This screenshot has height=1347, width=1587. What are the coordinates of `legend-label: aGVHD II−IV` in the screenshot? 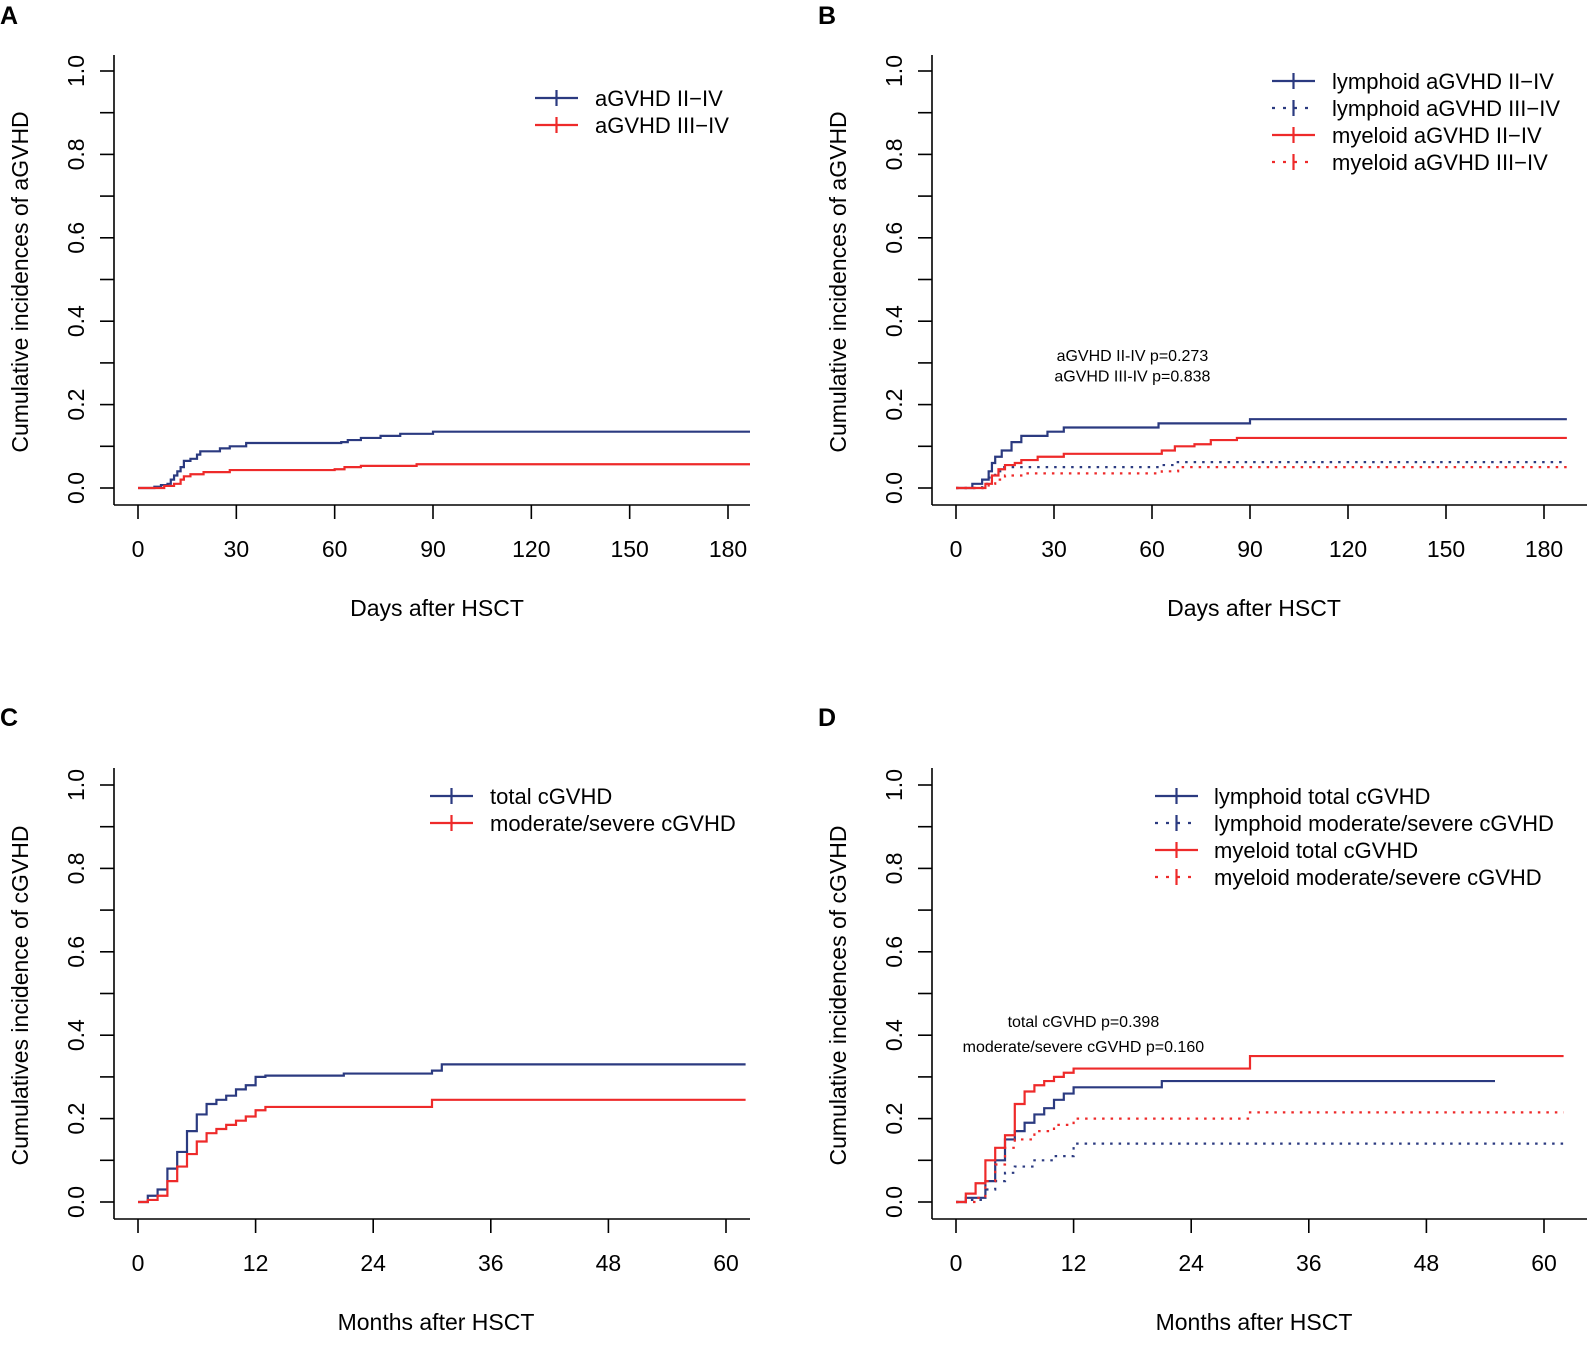 It's located at (659, 98).